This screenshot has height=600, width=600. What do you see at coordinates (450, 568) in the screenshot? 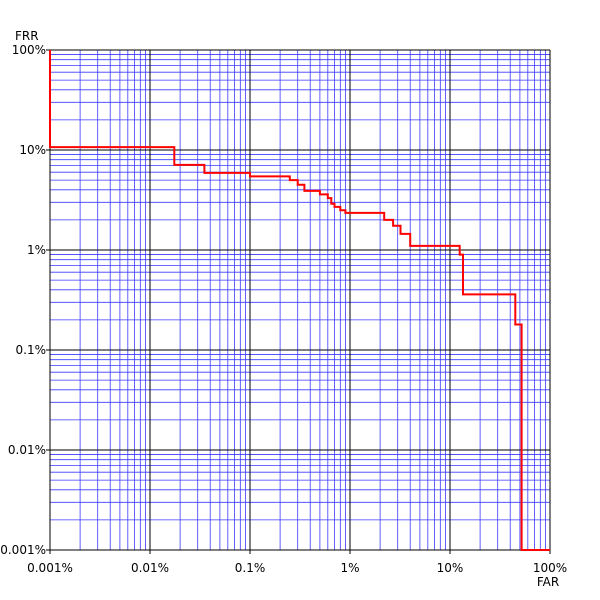
I see `x-tick-label: 10%` at bounding box center [450, 568].